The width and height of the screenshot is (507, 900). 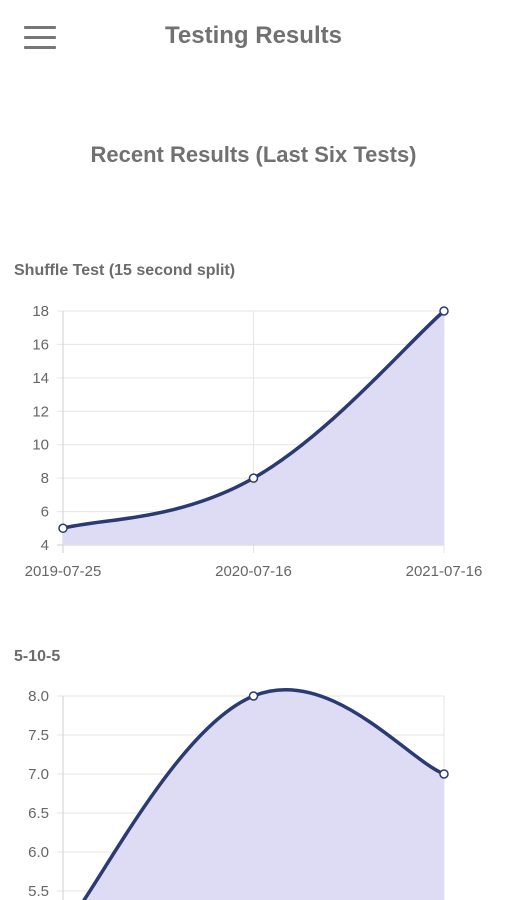 I want to click on app-header: Testing Results, so click(x=253, y=38).